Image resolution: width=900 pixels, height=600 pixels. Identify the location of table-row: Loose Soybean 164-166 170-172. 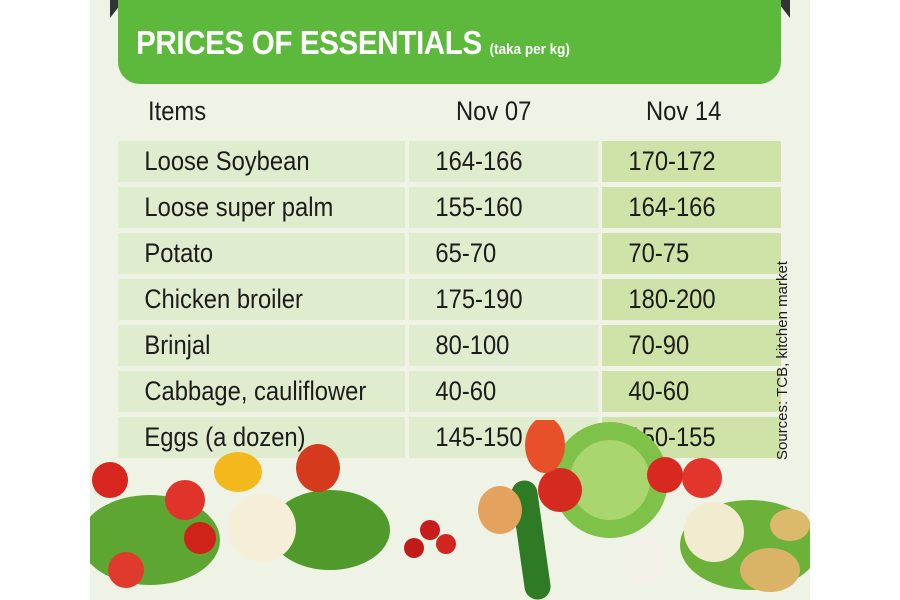
(449, 161).